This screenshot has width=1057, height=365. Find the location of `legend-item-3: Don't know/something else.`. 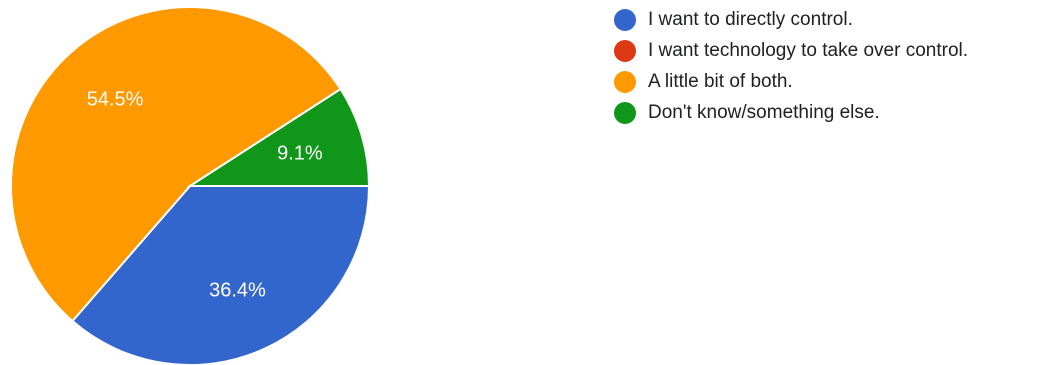

legend-item-3: Don't know/something else. is located at coordinates (791, 112).